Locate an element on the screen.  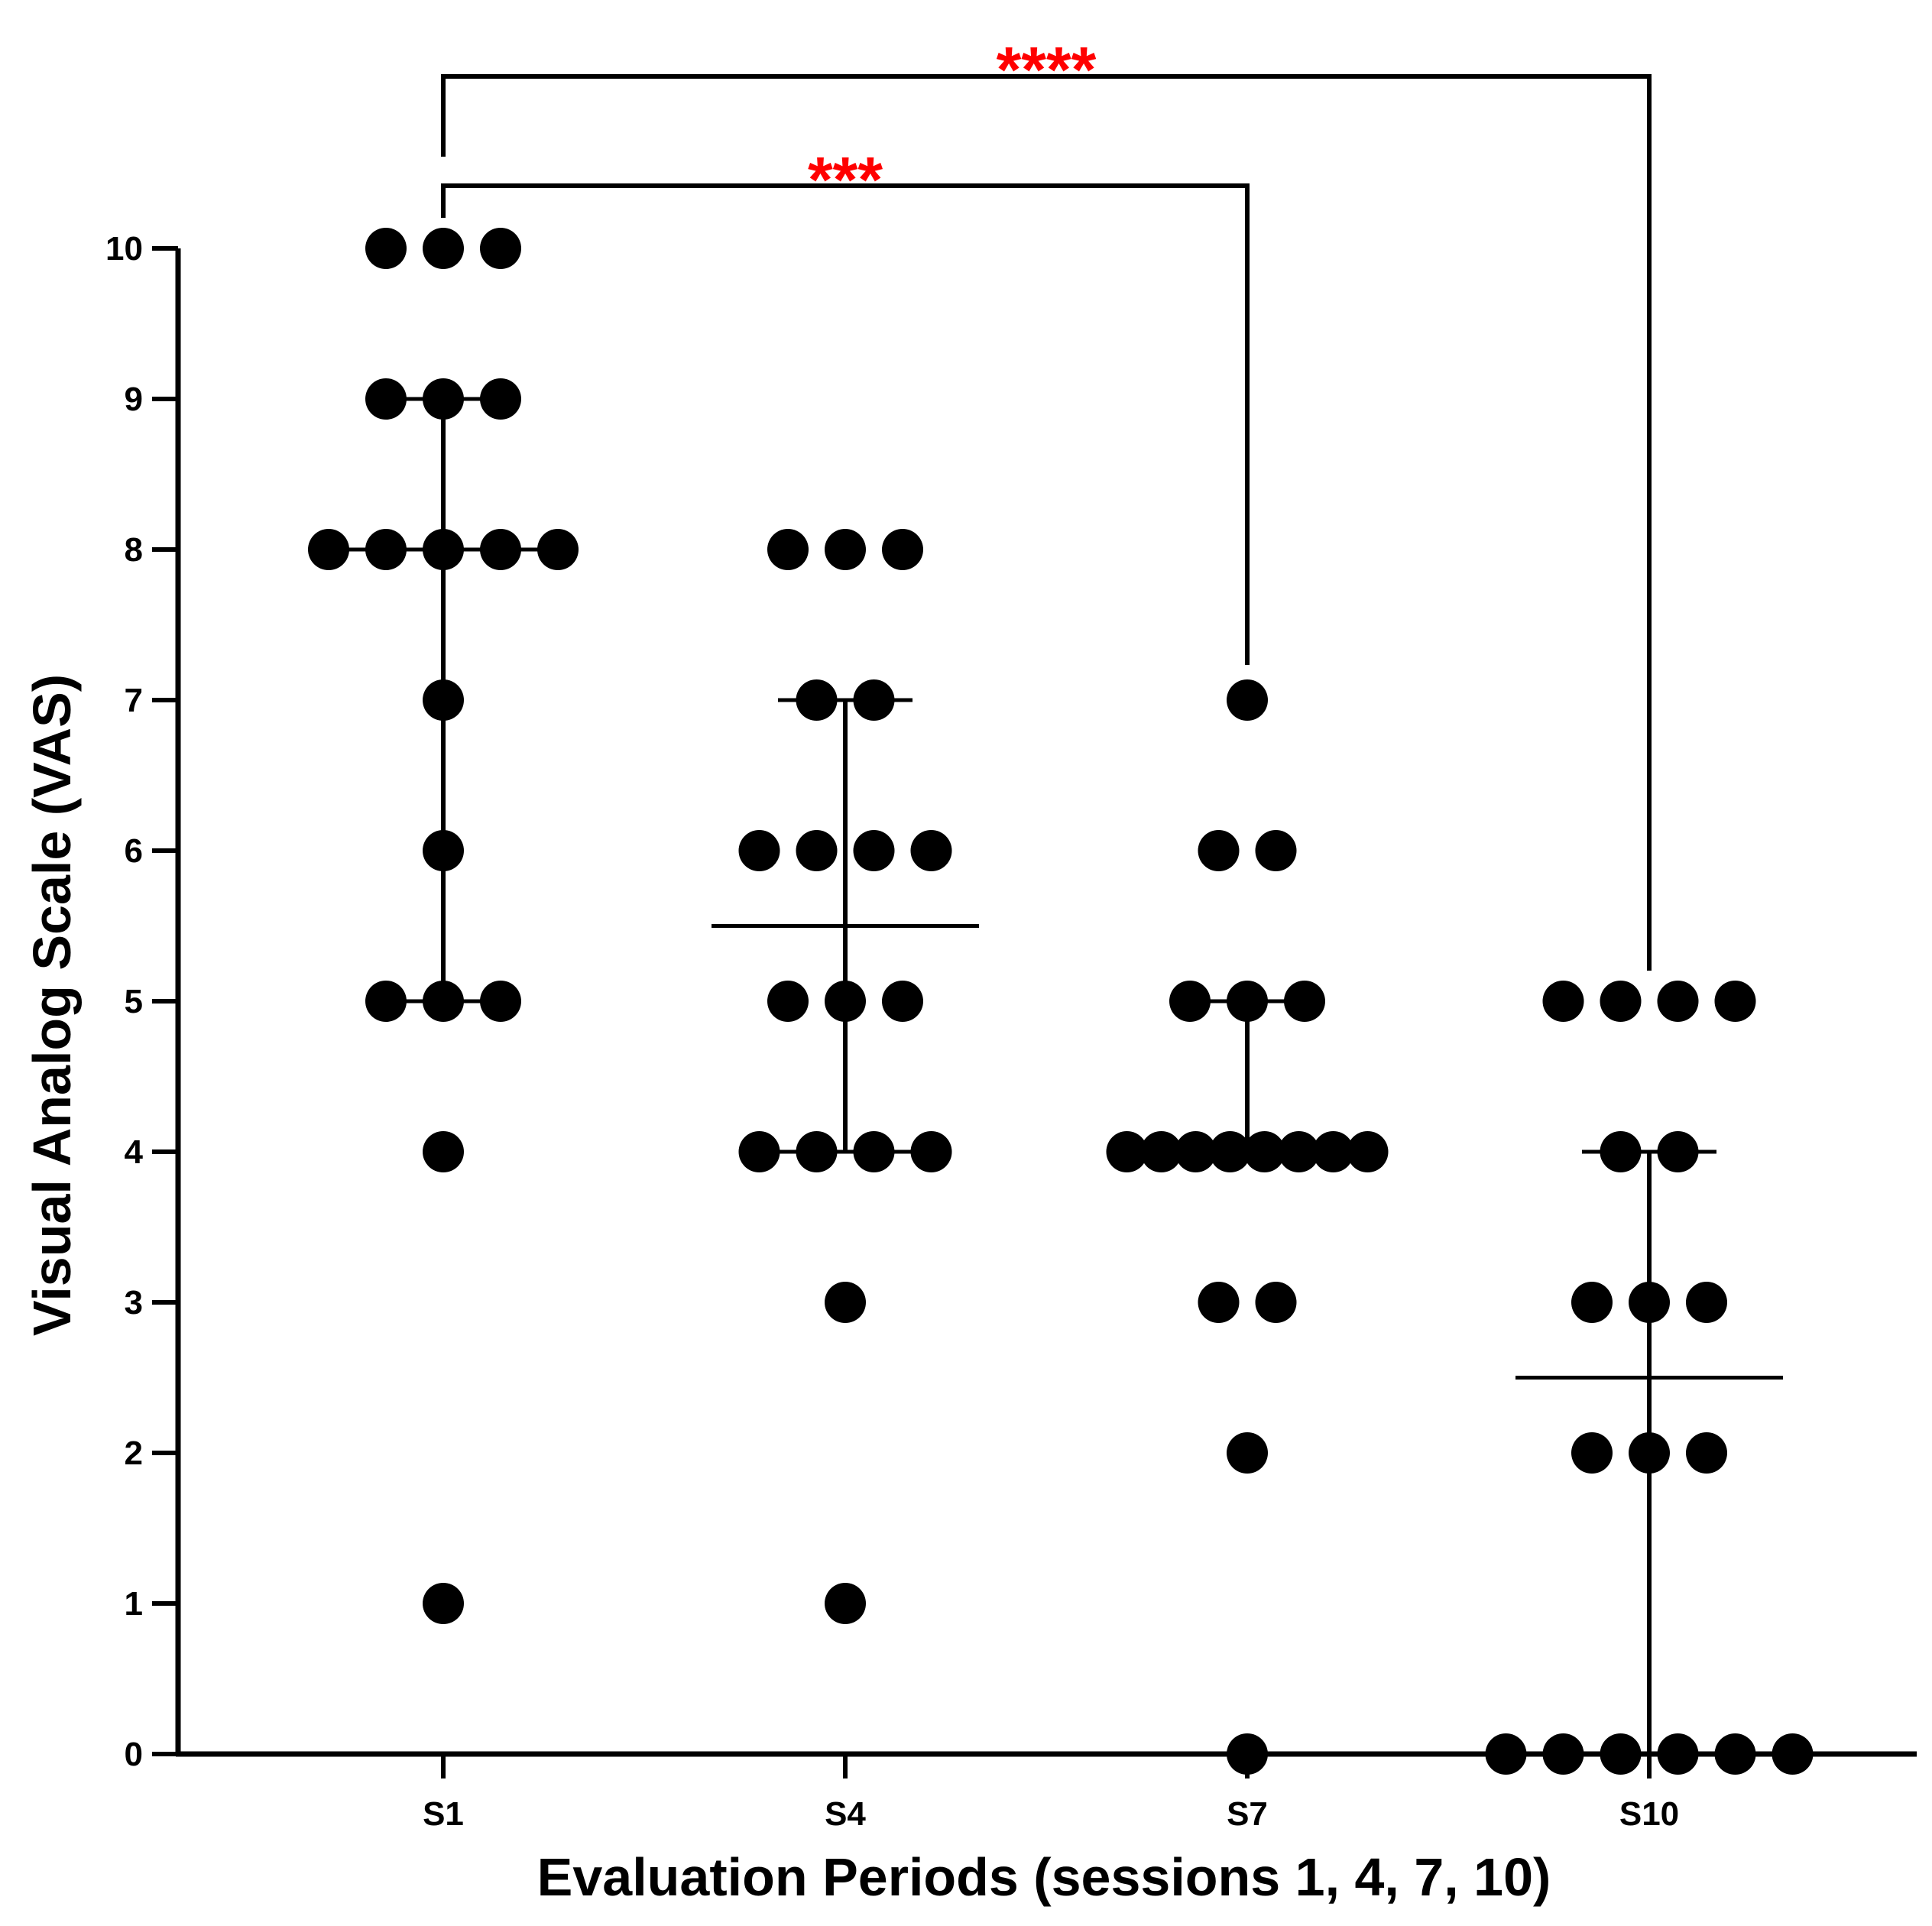
significance-label: **** is located at coordinates (1047, 69).